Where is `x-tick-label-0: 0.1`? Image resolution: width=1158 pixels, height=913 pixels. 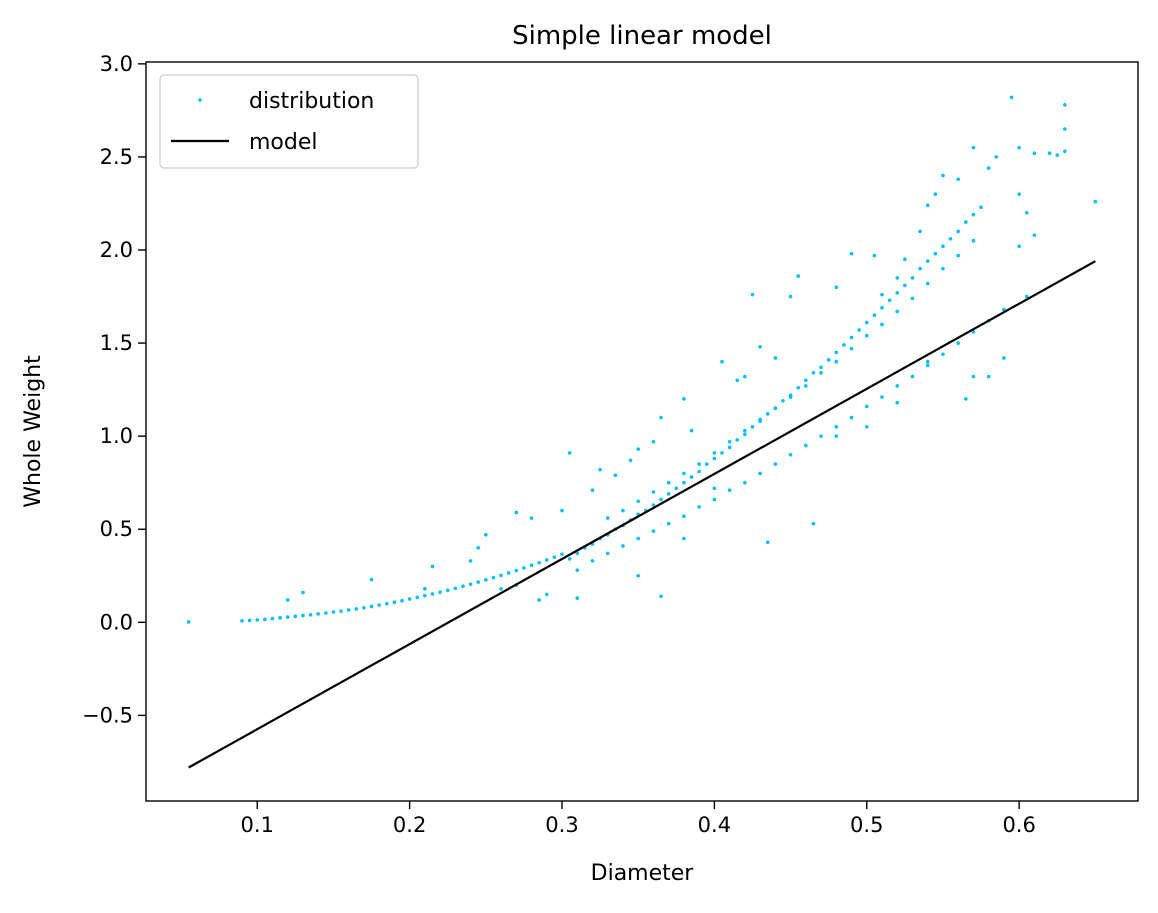 x-tick-label-0: 0.1 is located at coordinates (257, 825).